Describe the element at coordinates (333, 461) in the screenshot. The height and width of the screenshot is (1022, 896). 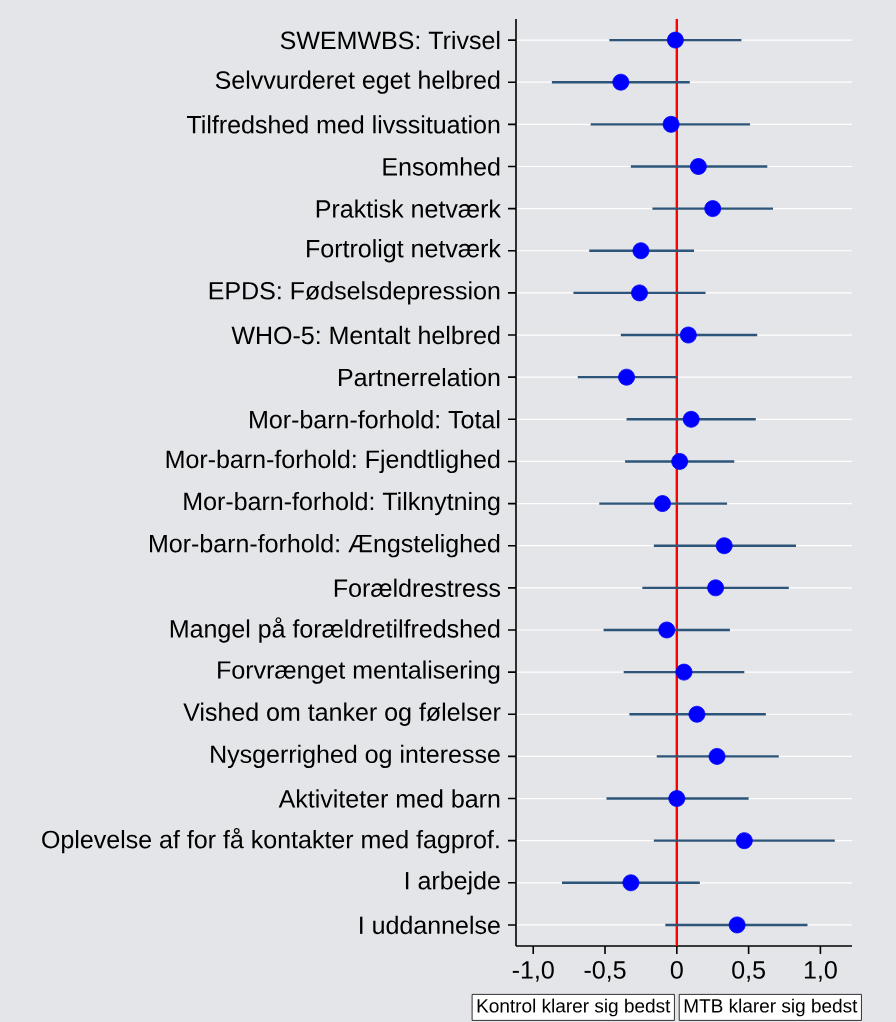
I see `y-tick-label: Mor-barn-forhold: Fjendtlighed` at that location.